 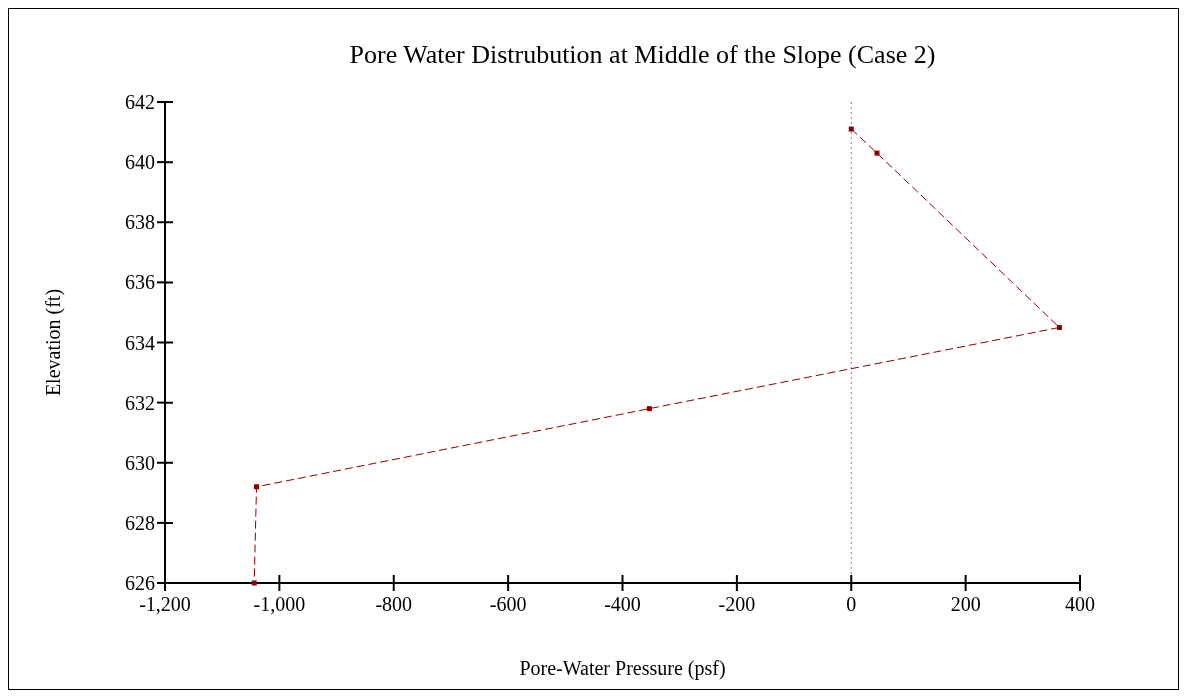 I want to click on y-tick-label: 632, so click(x=140, y=402).